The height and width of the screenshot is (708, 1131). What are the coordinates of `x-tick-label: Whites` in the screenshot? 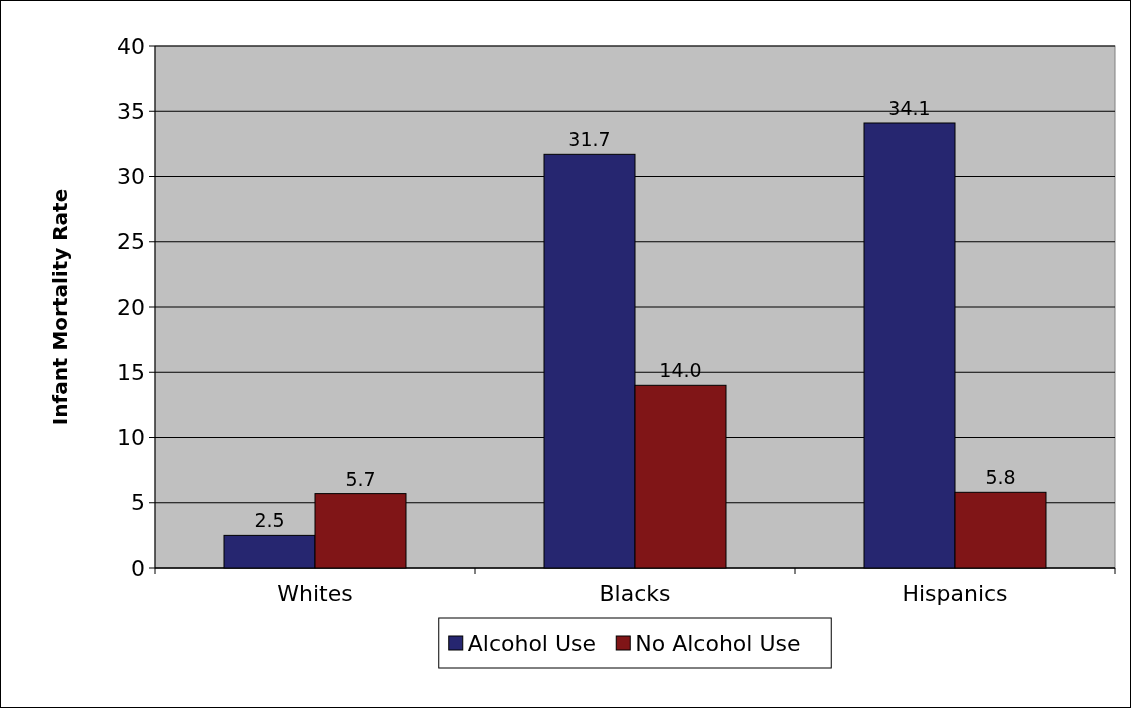 It's located at (315, 593).